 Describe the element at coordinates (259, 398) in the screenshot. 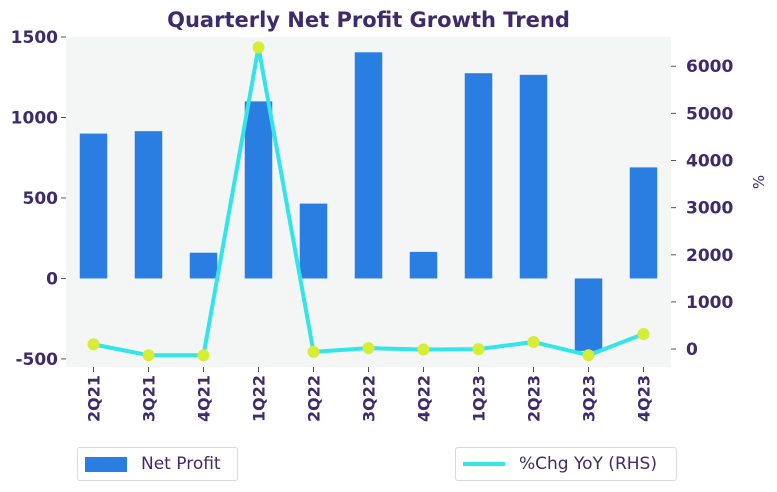

I see `x-tick-label: 1Q22` at that location.